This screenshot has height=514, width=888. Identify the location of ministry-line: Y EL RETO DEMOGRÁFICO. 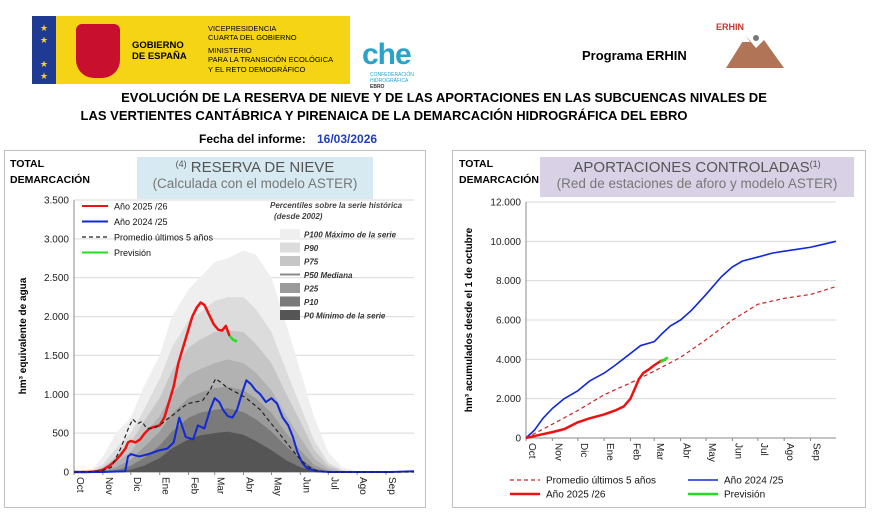
(257, 69).